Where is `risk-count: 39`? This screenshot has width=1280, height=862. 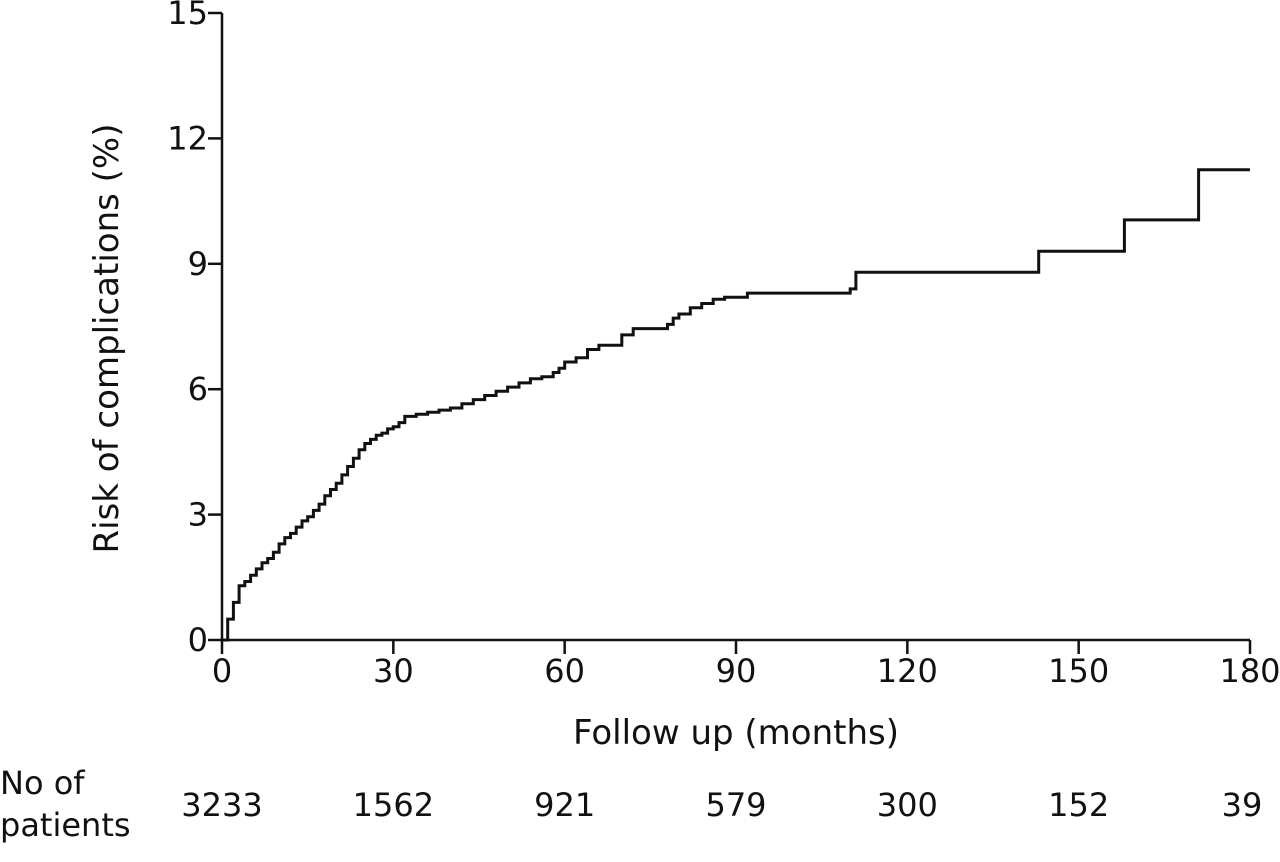 risk-count: 39 is located at coordinates (1242, 805).